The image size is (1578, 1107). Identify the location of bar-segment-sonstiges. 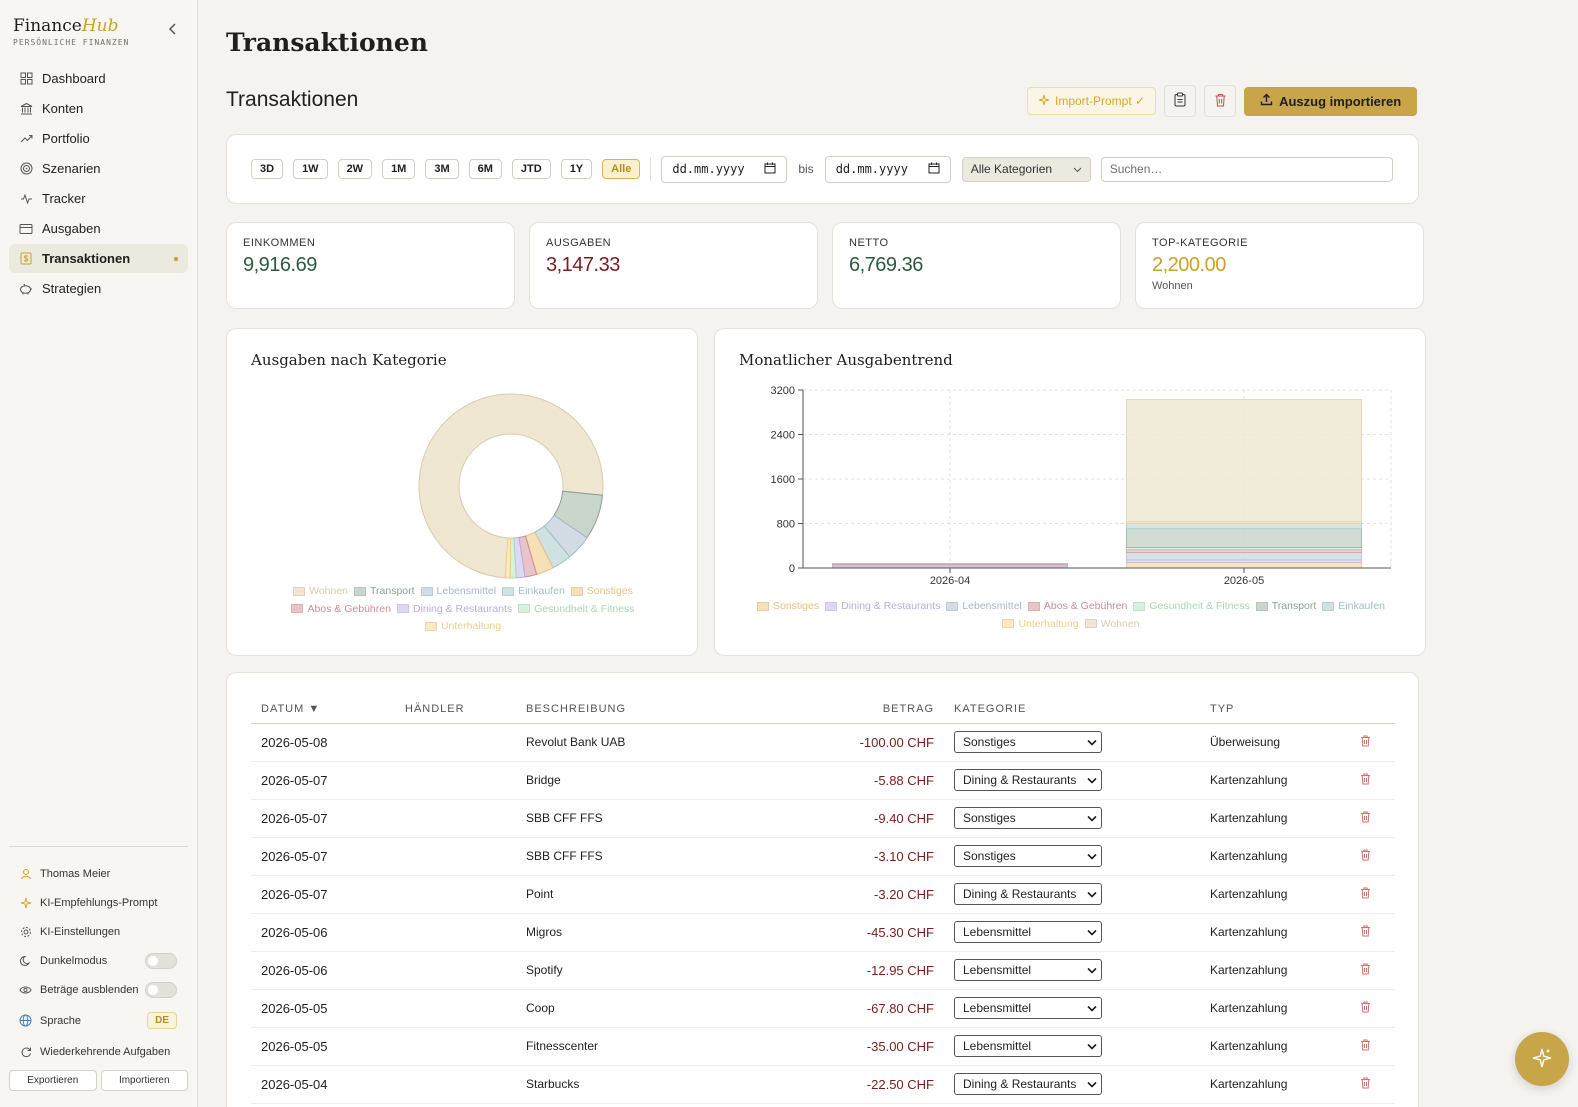
(1244, 565).